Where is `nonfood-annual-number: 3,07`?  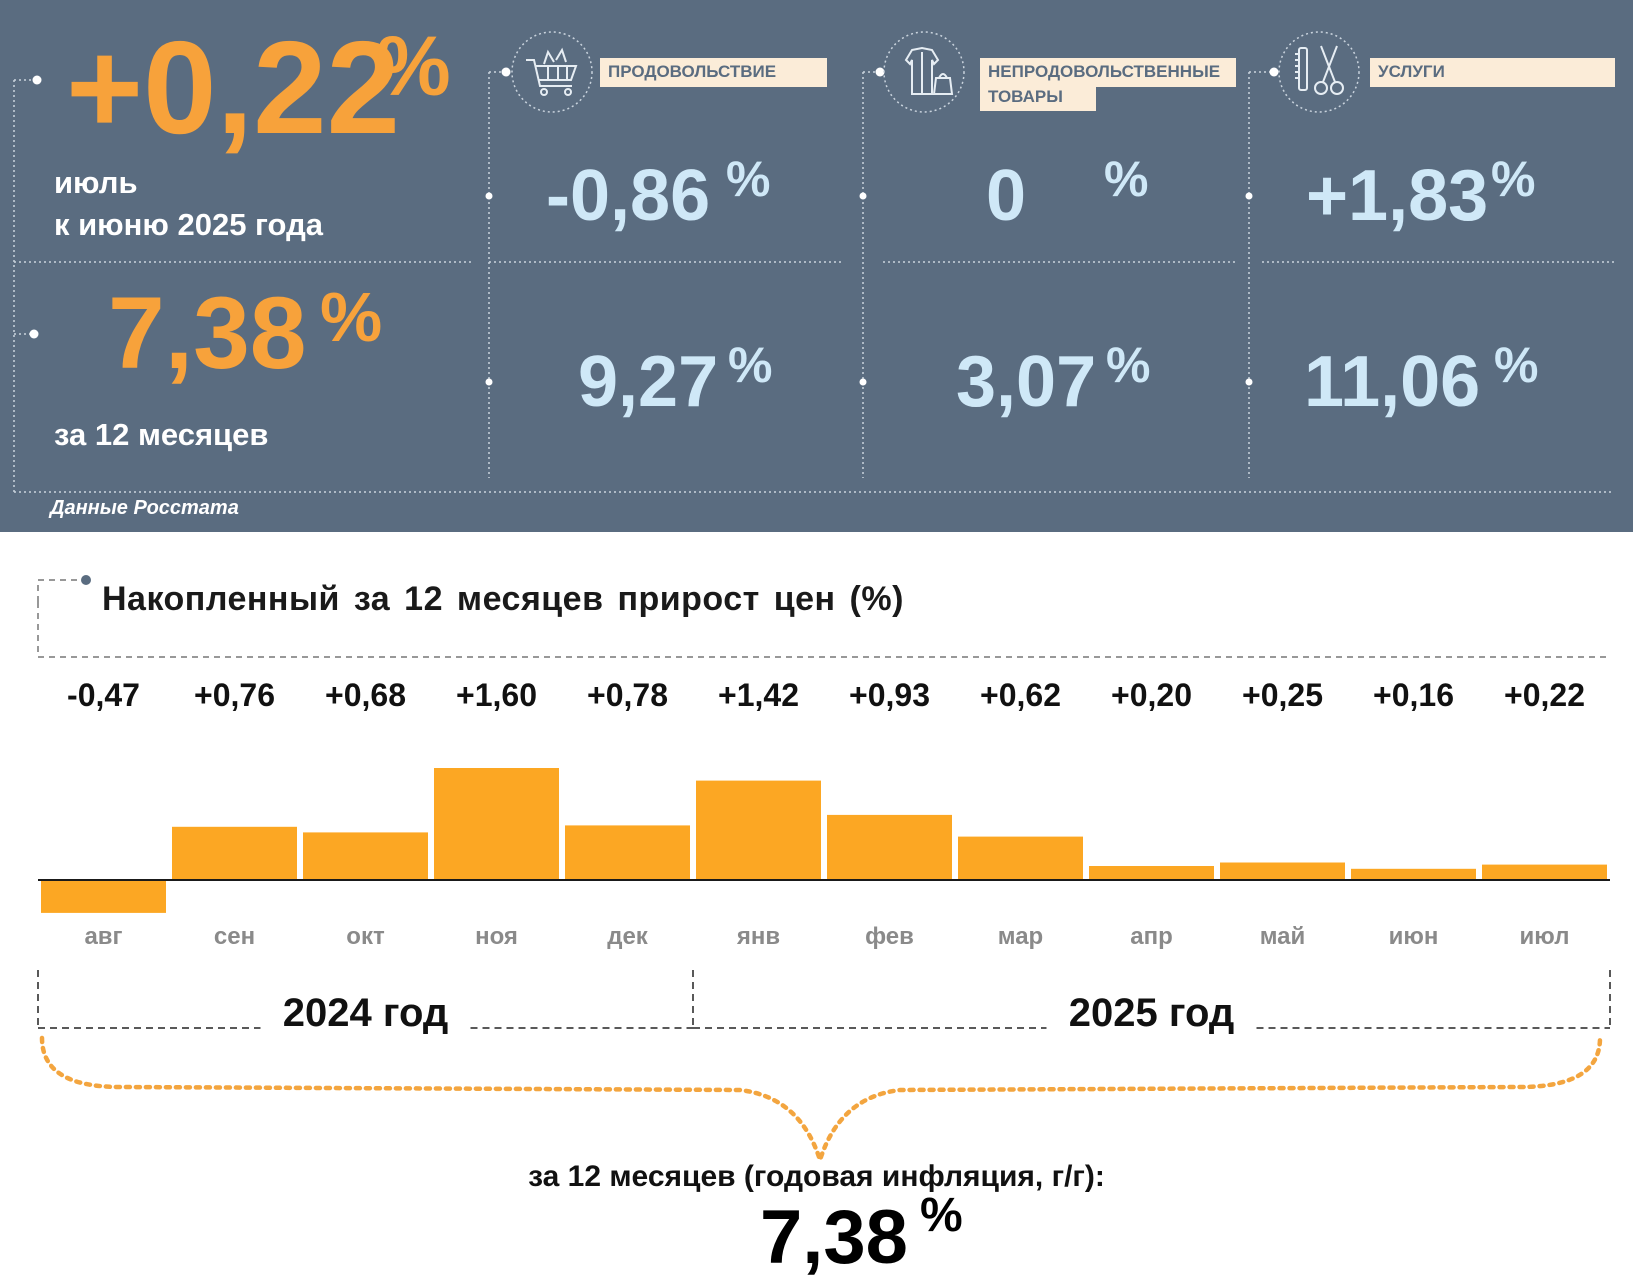 nonfood-annual-number: 3,07 is located at coordinates (1026, 382).